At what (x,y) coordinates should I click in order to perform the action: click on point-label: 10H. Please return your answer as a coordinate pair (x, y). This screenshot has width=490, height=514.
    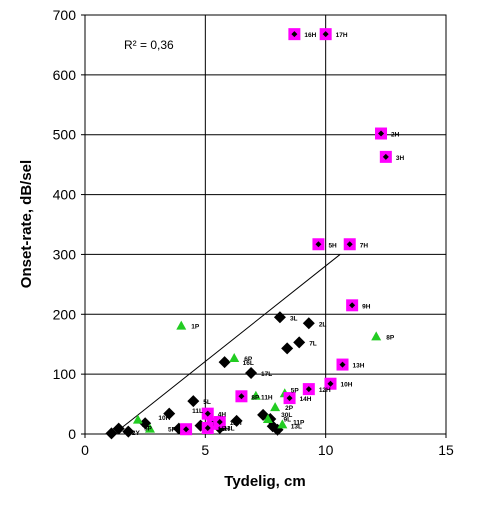
    Looking at the image, I should click on (346, 385).